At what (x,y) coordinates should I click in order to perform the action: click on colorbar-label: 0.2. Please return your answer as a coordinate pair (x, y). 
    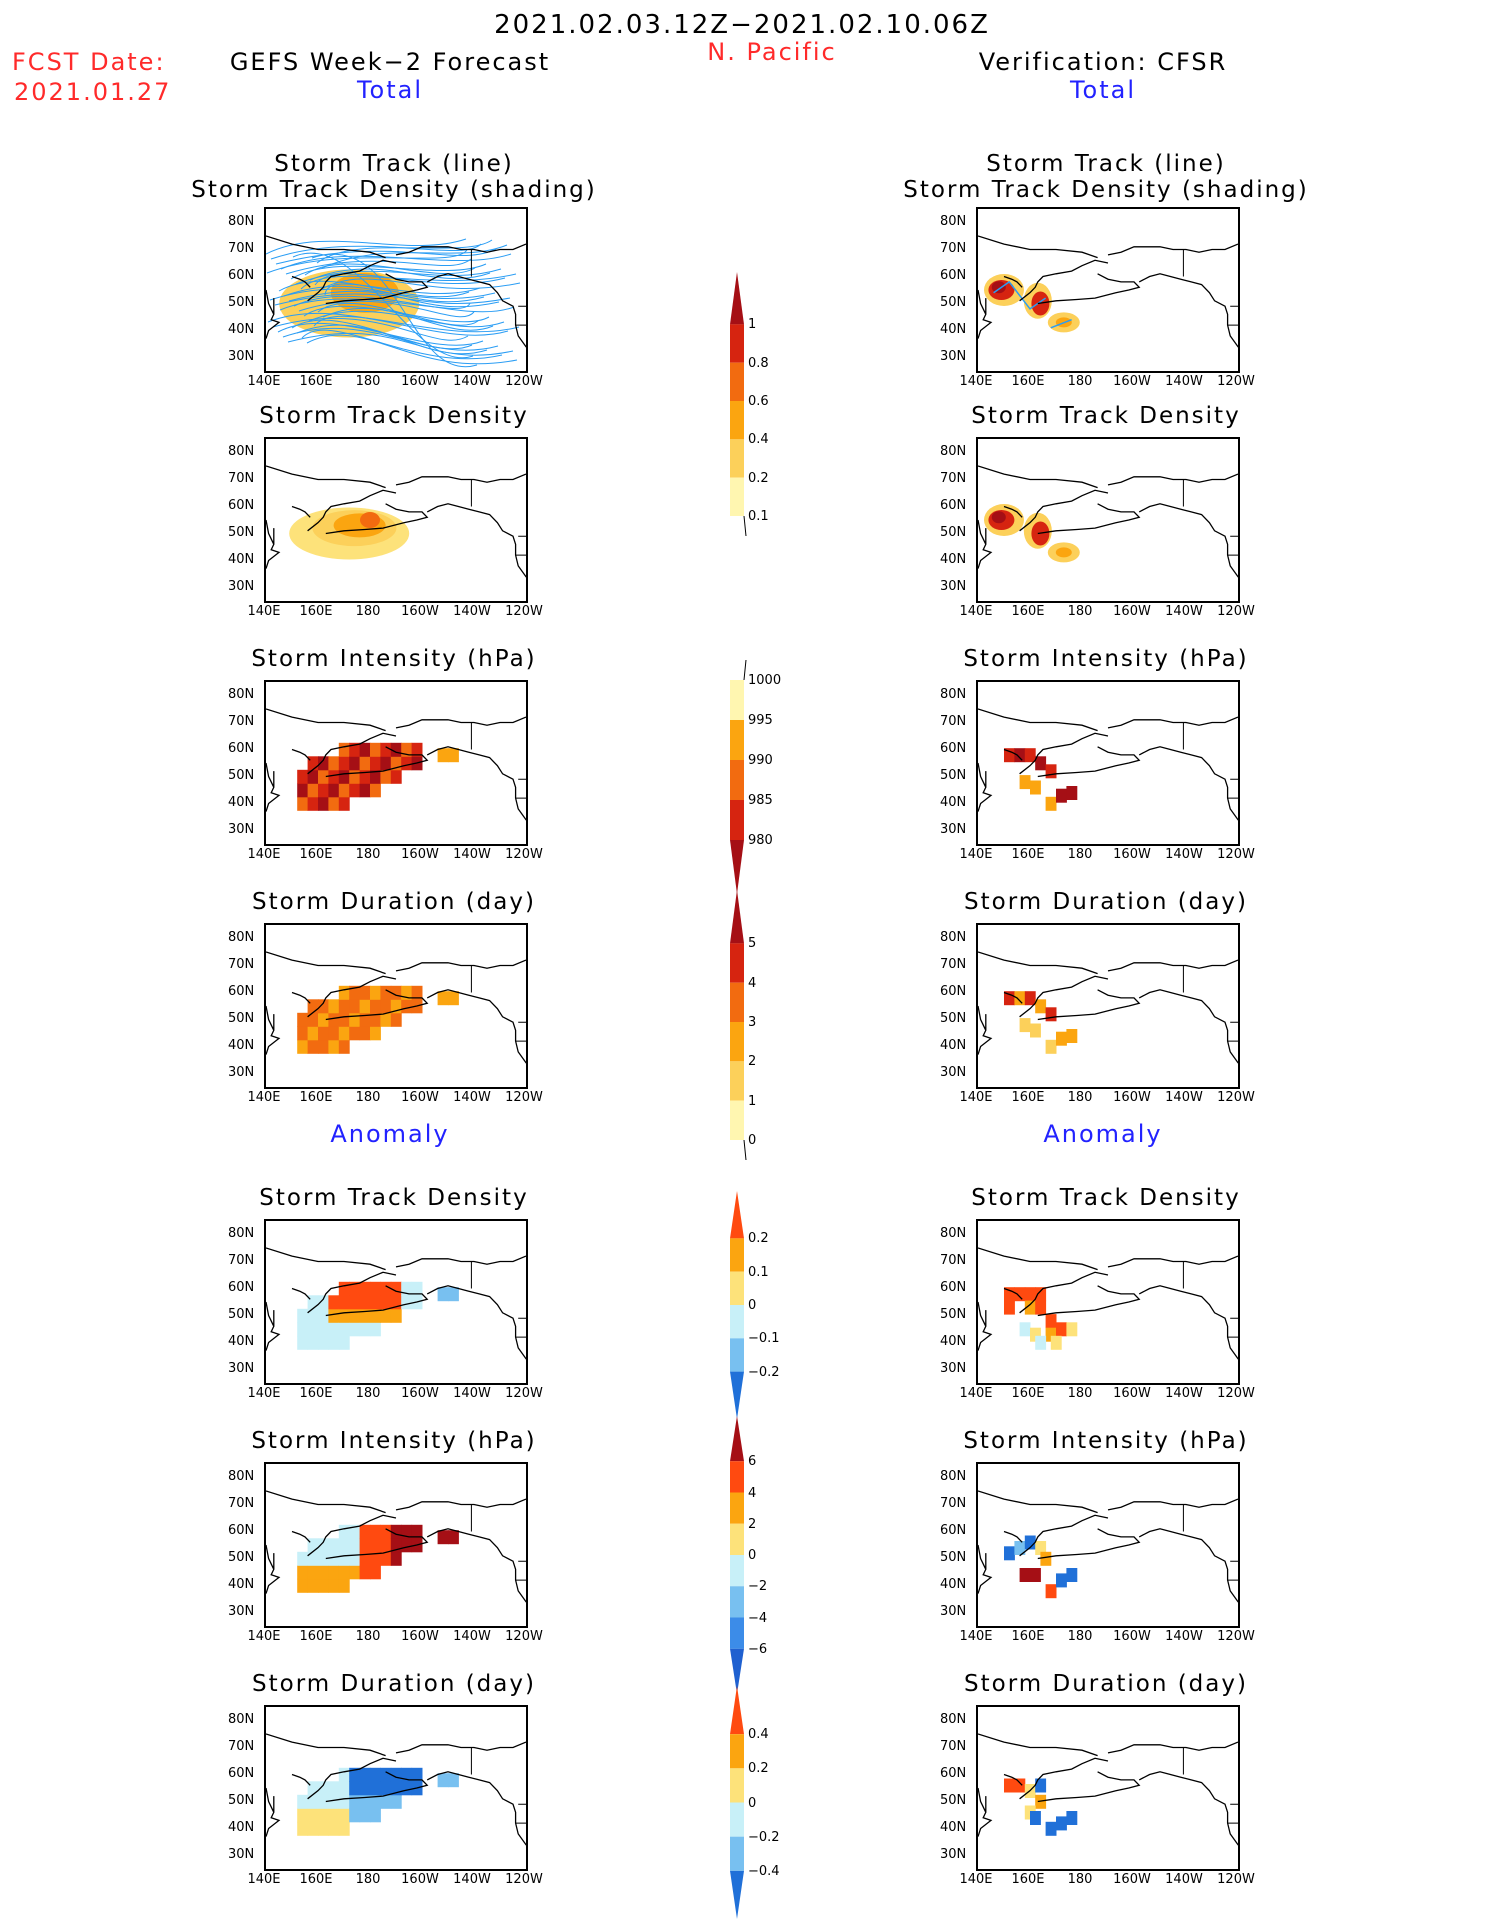
    Looking at the image, I should click on (758, 478).